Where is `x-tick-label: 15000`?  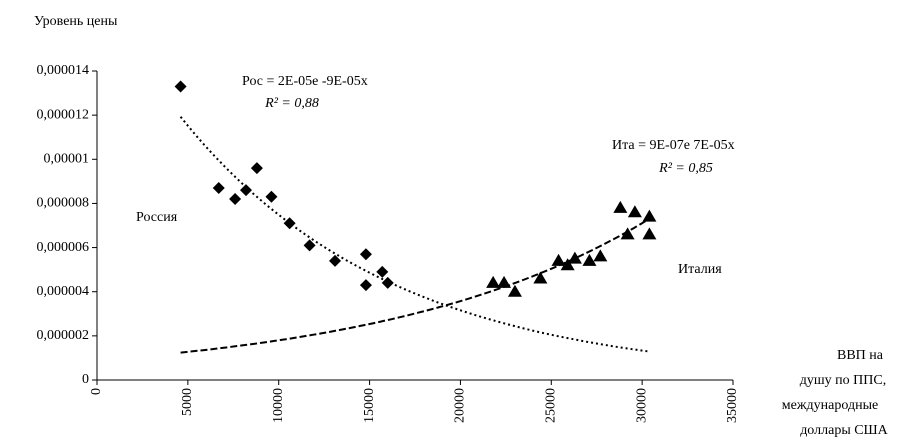
x-tick-label: 15000 is located at coordinates (369, 405).